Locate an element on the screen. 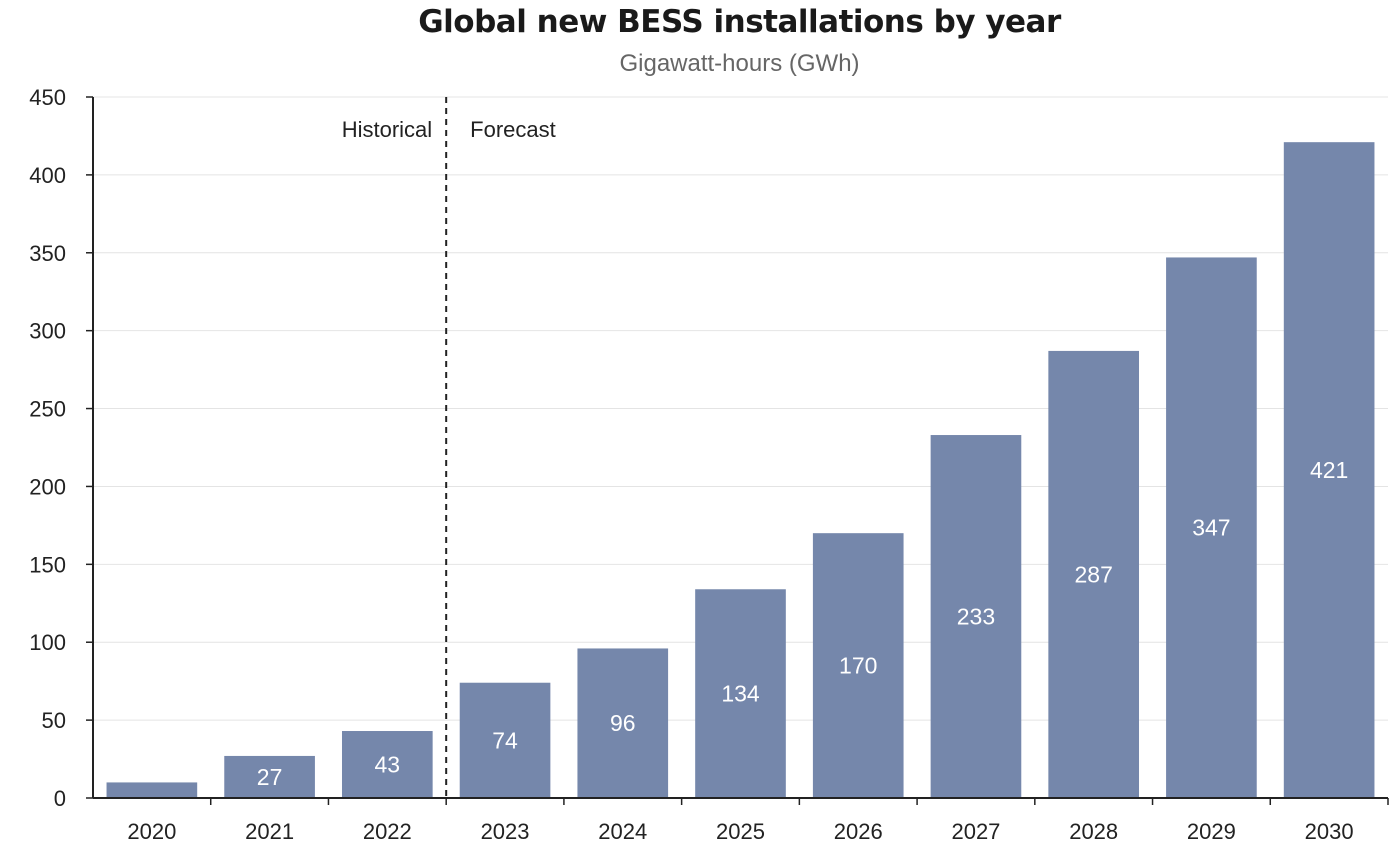  bar-value-label: 43 is located at coordinates (388, 765).